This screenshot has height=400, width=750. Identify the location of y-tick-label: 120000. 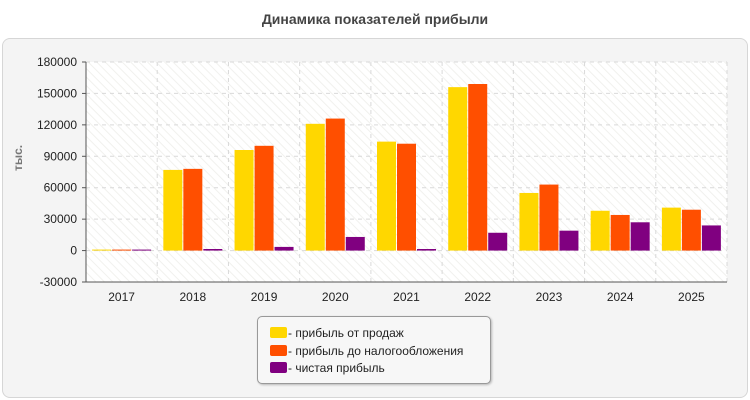
(57, 125).